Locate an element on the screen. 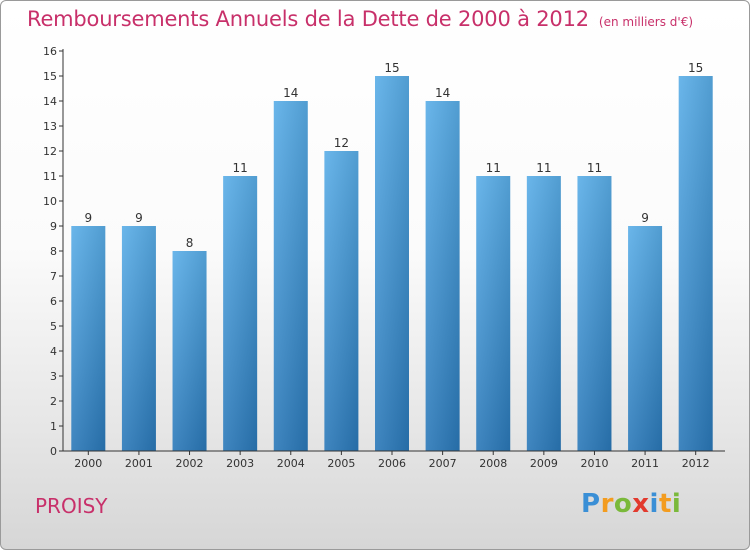 Image resolution: width=750 pixels, height=550 pixels. y-tick-label: 3 is located at coordinates (53, 376).